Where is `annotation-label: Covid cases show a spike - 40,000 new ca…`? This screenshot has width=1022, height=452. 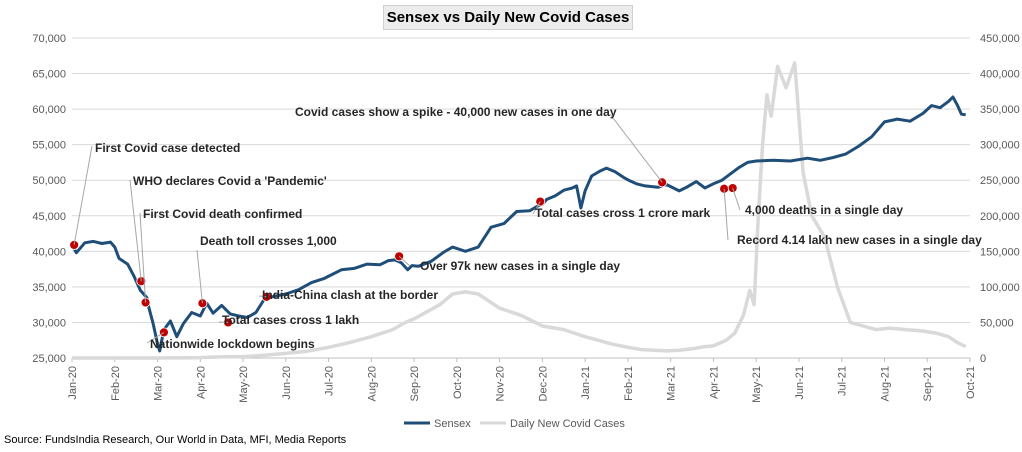
annotation-label: Covid cases show a spike - 40,000 new ca… is located at coordinates (456, 112).